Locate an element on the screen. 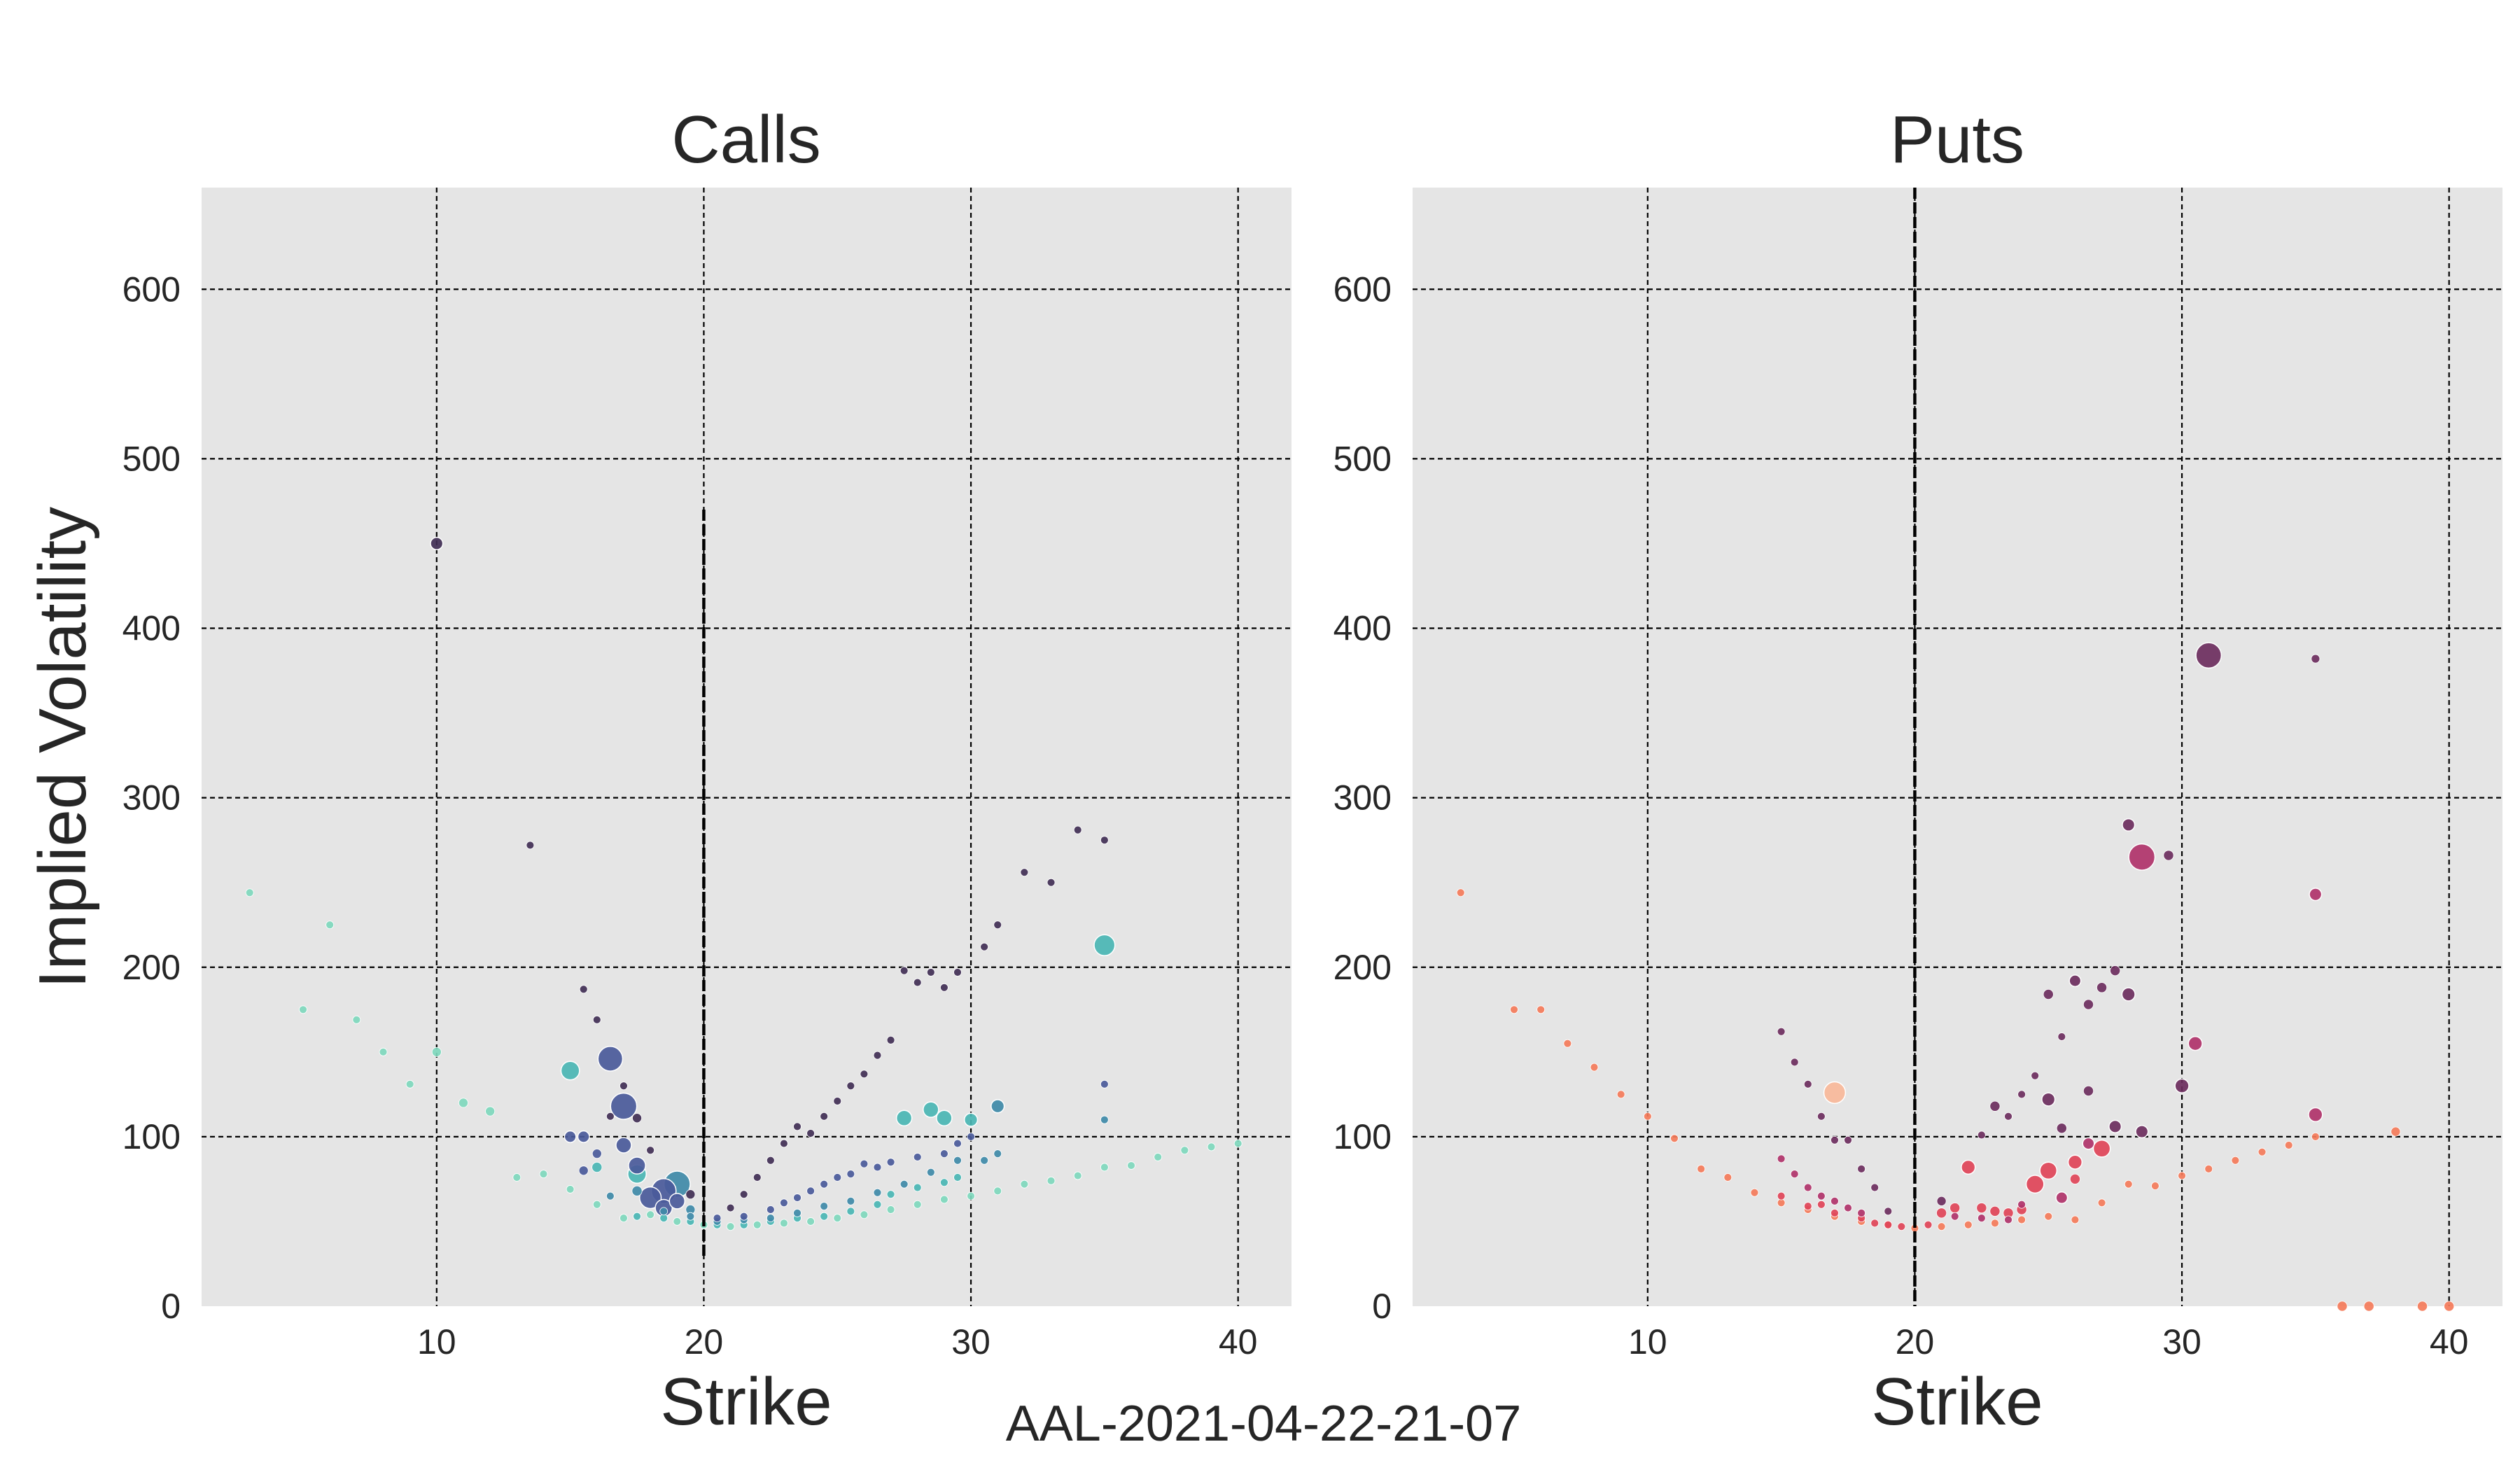 This screenshot has height=1470, width=2520. puts-x-tick-label: 20 is located at coordinates (1915, 1342).